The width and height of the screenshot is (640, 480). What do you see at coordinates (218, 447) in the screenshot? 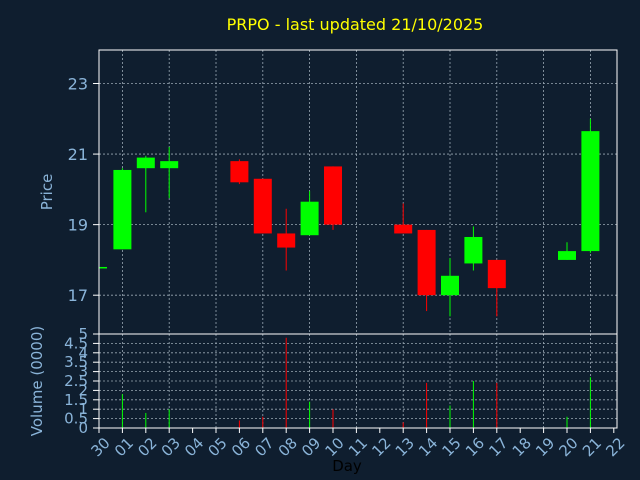
I see `x-tick-label: 05` at bounding box center [218, 447].